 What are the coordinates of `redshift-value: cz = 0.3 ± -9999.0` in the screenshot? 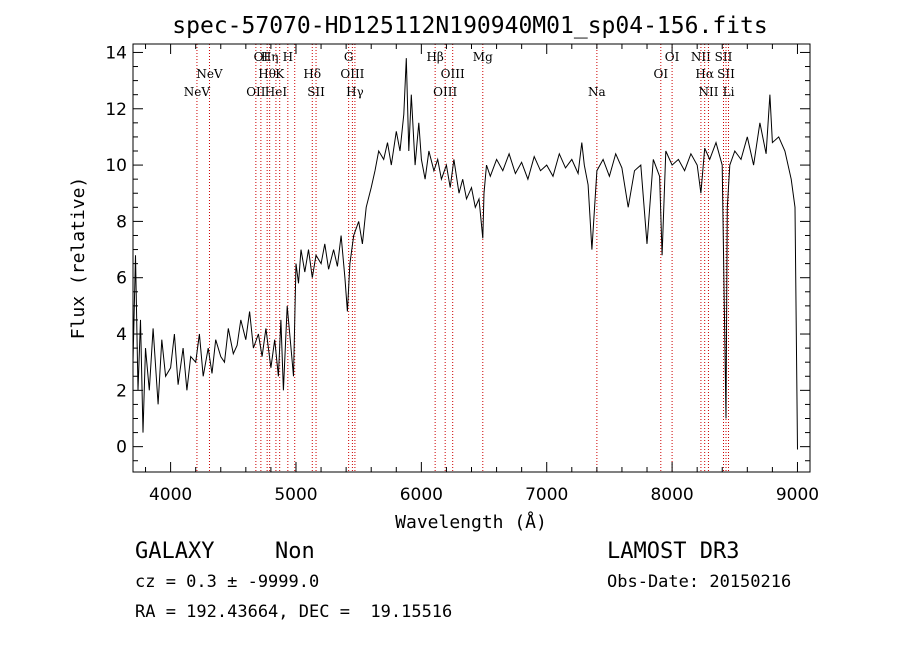 It's located at (227, 582).